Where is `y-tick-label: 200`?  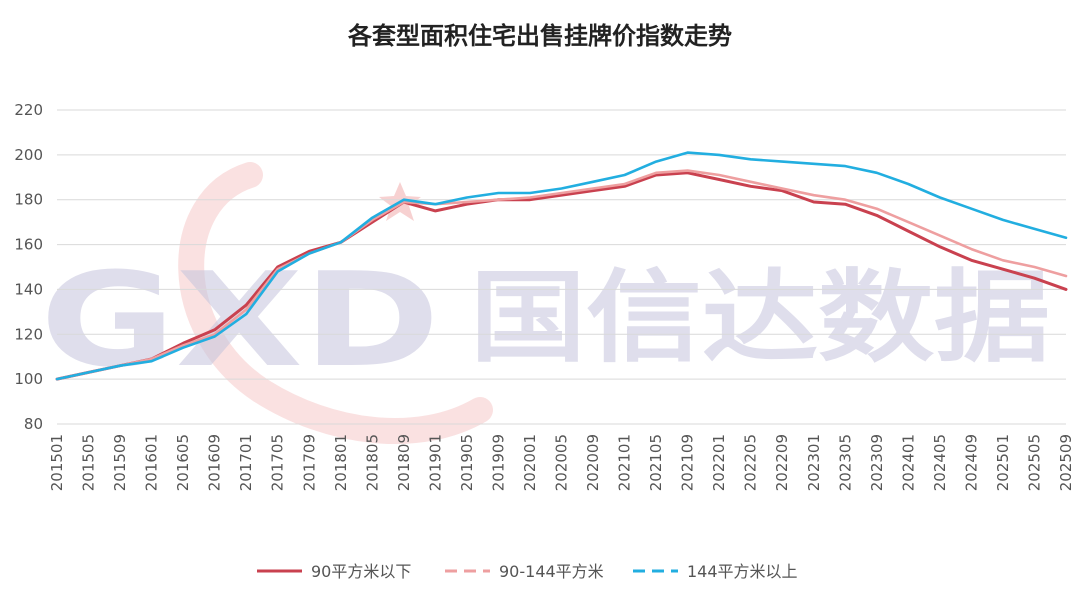 y-tick-label: 200 is located at coordinates (28, 155).